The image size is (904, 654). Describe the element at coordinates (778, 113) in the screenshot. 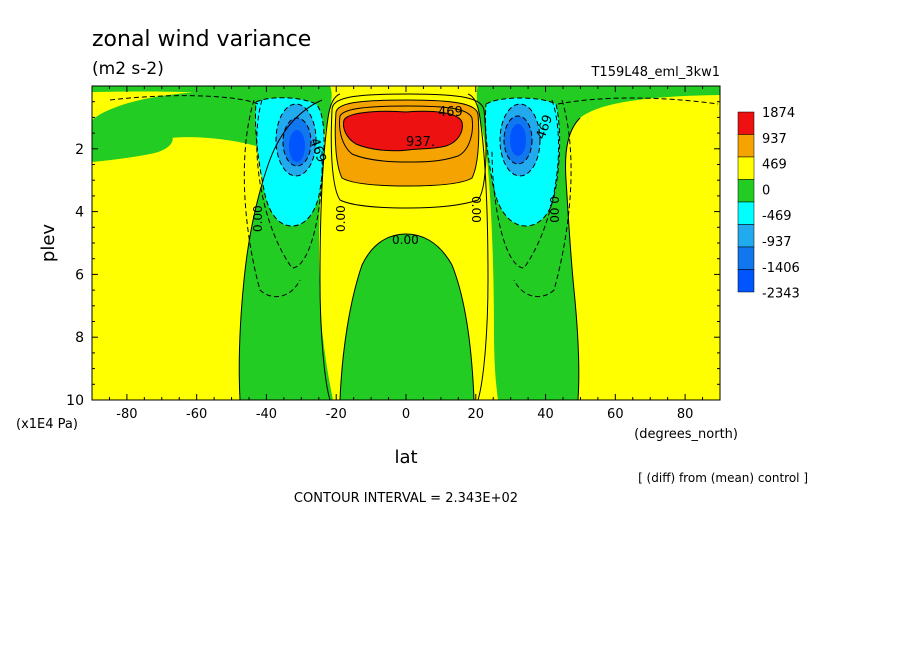

I see `colorbar-label: 1874` at that location.